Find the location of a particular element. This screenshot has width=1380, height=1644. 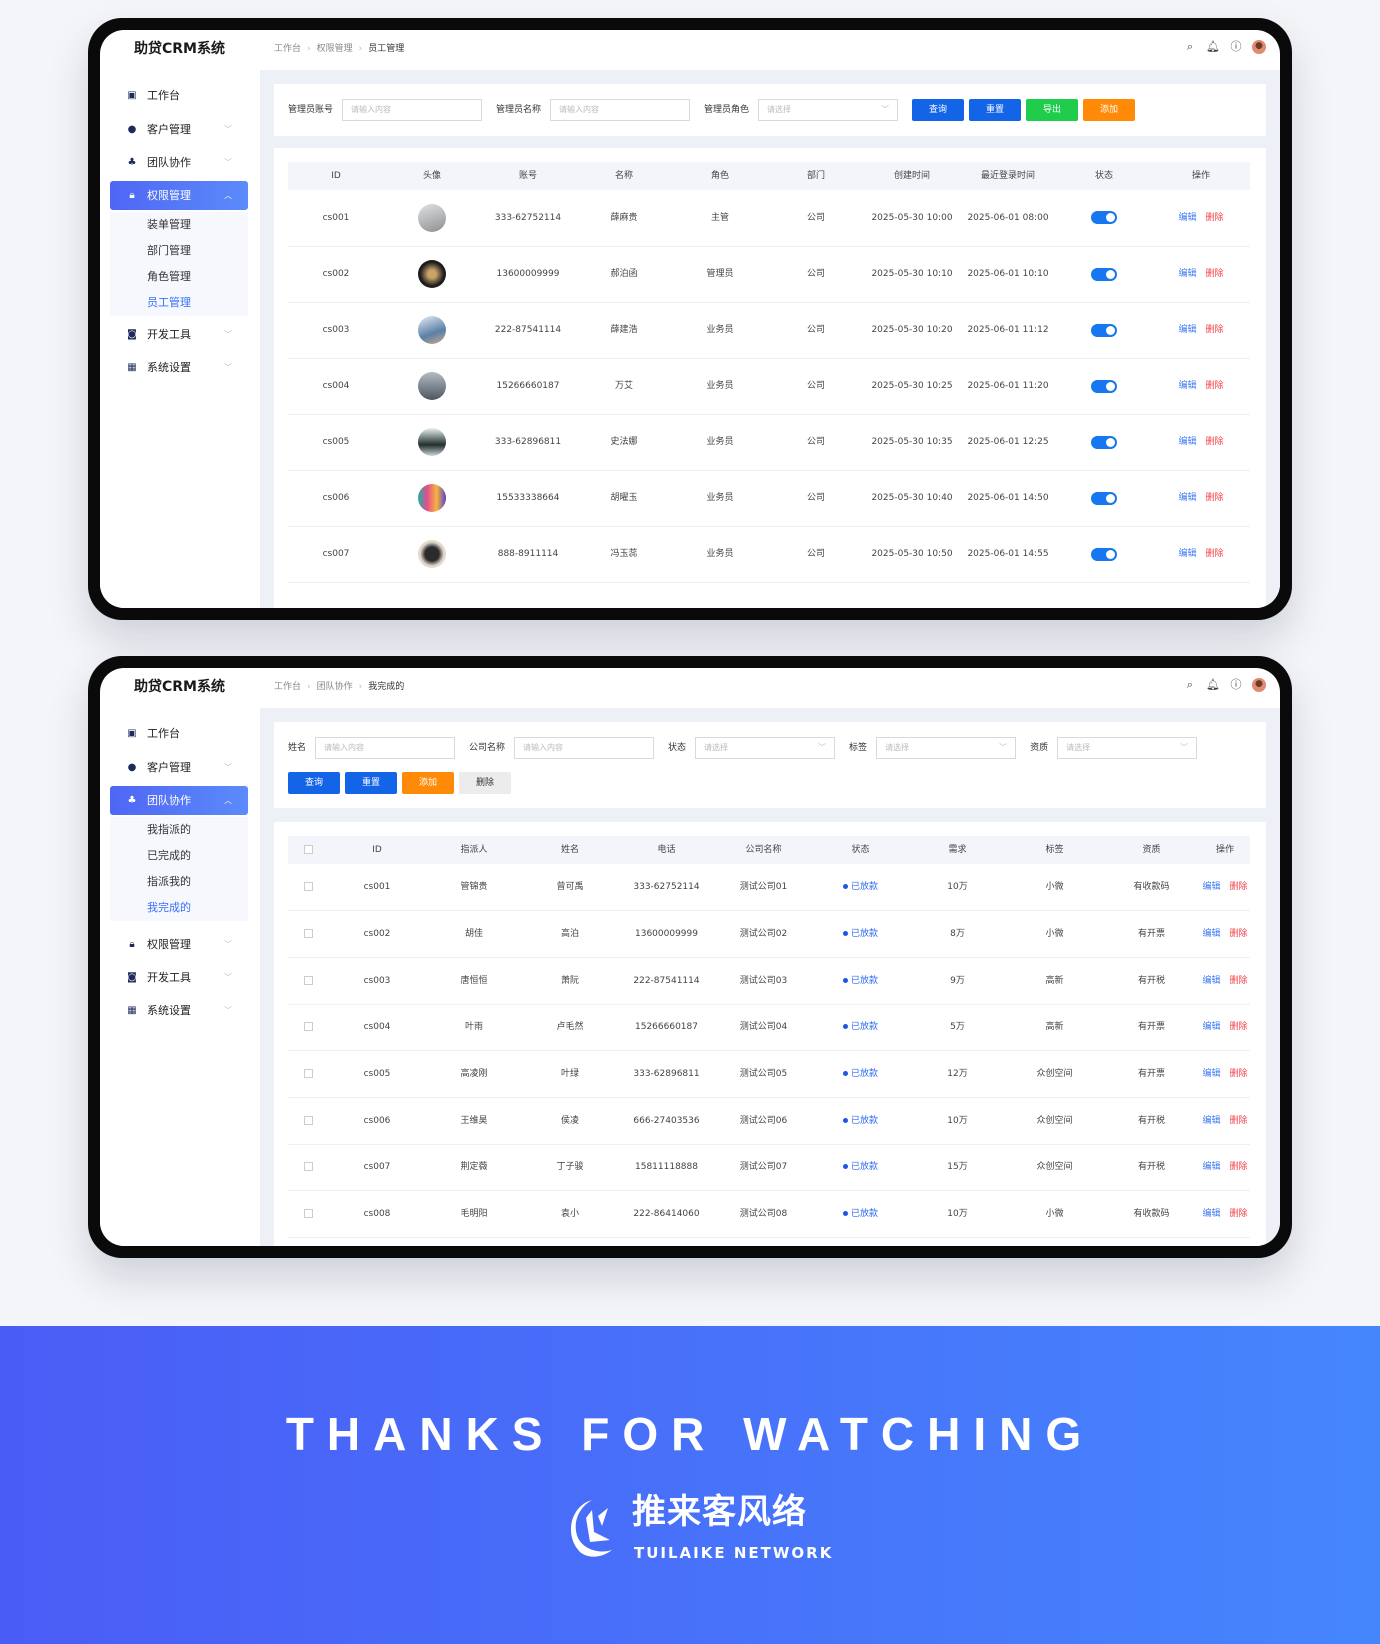

sidebar-item: ♣ 团队协作 ︿ is located at coordinates (179, 800).